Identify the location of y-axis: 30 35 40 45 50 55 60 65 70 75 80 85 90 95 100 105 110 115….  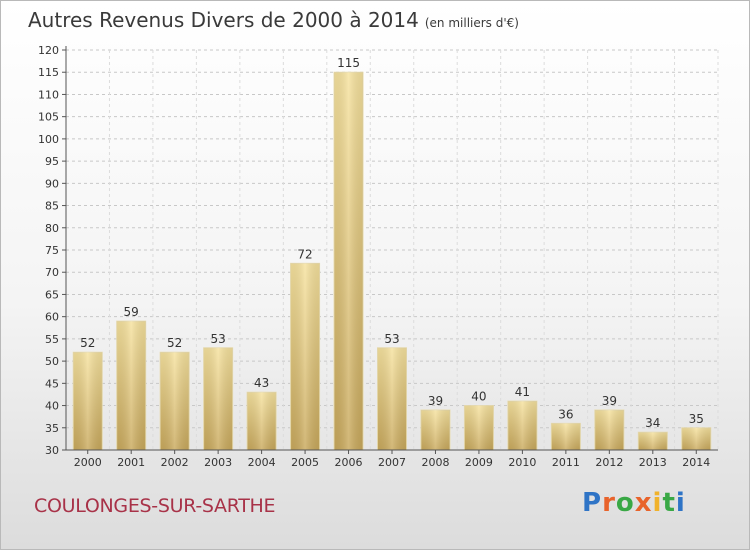
(52, 250).